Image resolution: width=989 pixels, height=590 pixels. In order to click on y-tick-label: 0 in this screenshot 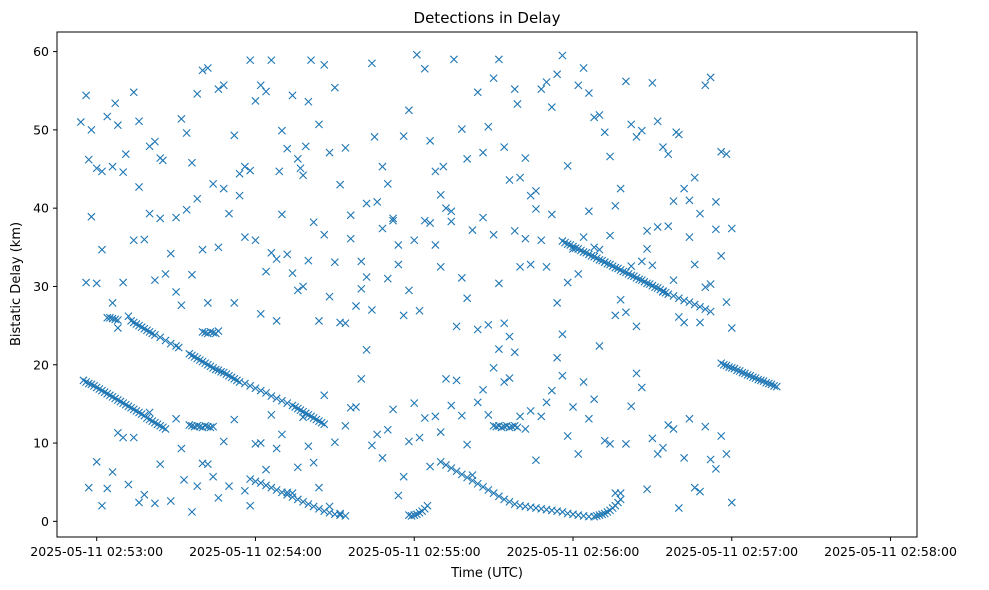, I will do `click(45, 521)`.